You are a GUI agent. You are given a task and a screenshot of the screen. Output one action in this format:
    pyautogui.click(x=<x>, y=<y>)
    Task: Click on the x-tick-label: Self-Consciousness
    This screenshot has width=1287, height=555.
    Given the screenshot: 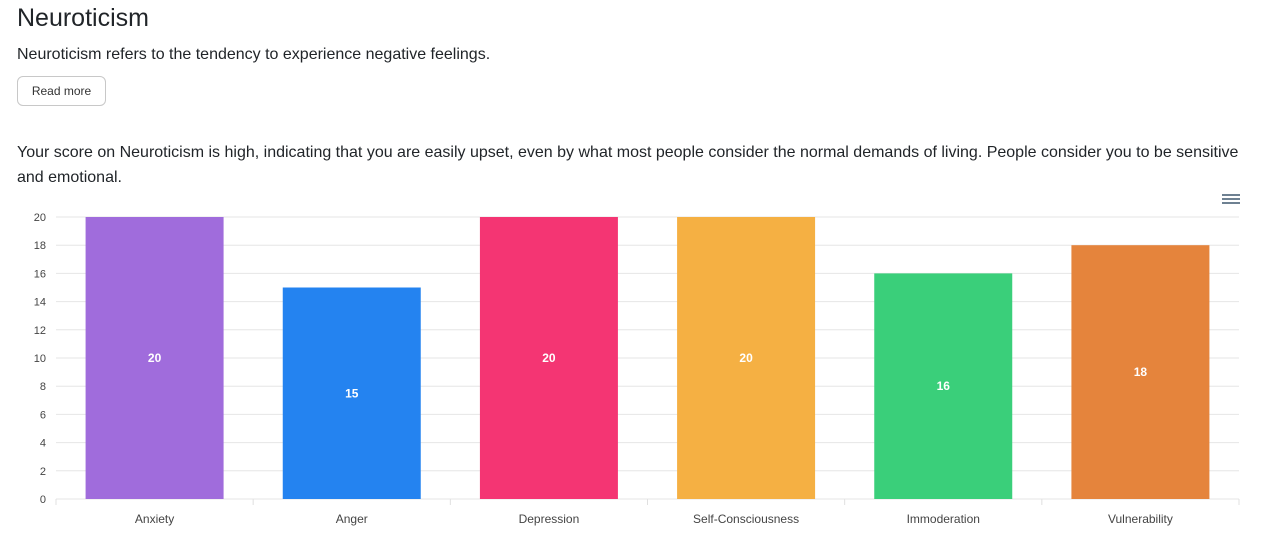 What is the action you would take?
    pyautogui.click(x=746, y=519)
    